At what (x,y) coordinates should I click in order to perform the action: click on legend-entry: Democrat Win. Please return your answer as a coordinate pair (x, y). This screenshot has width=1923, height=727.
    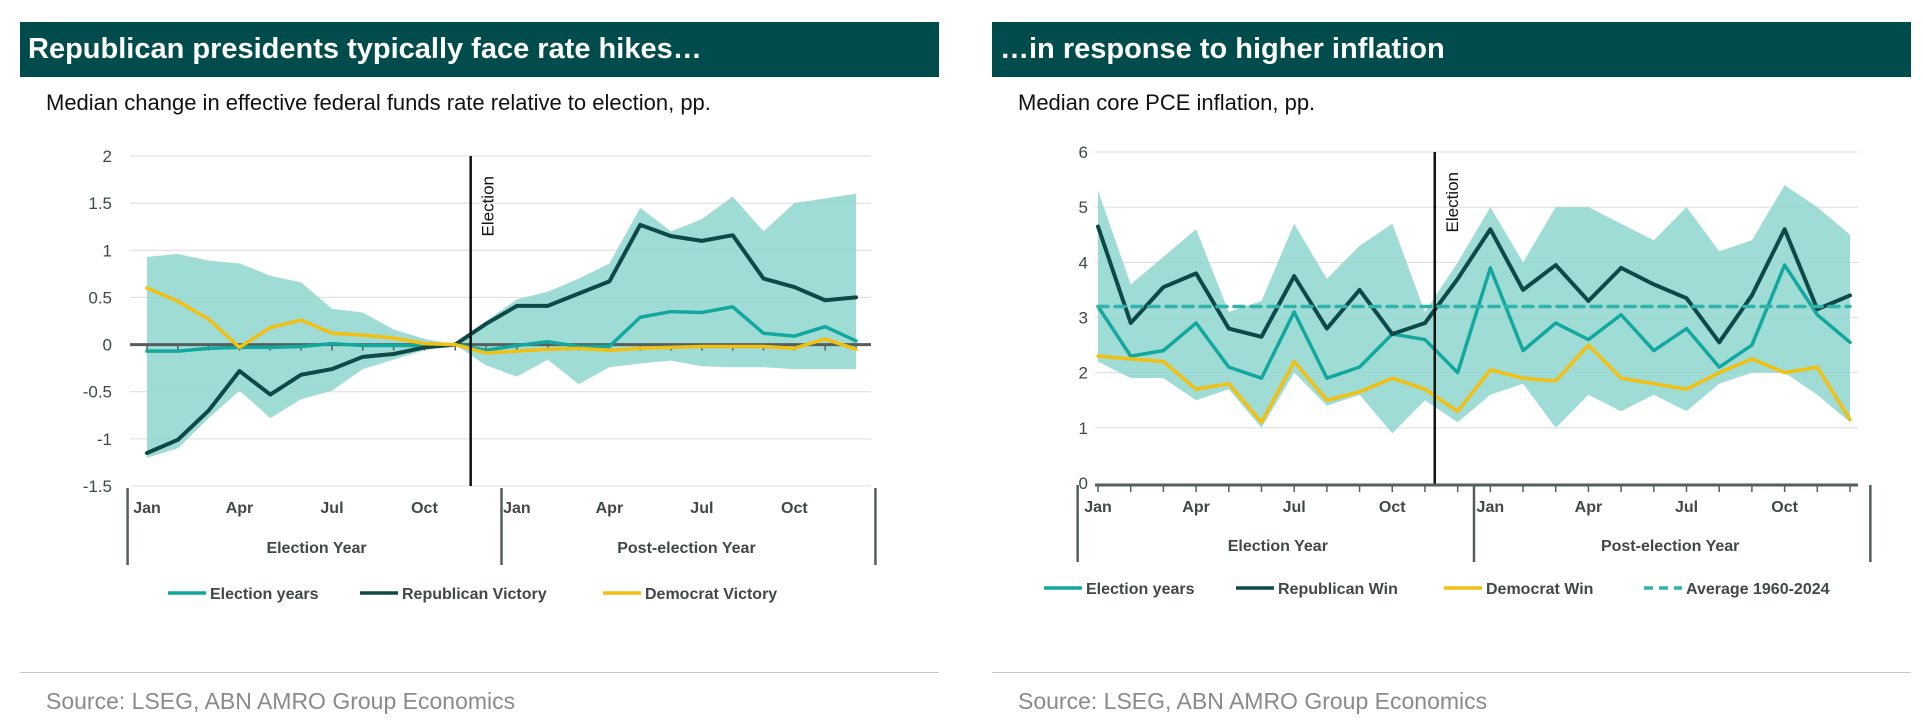
    Looking at the image, I should click on (1539, 589).